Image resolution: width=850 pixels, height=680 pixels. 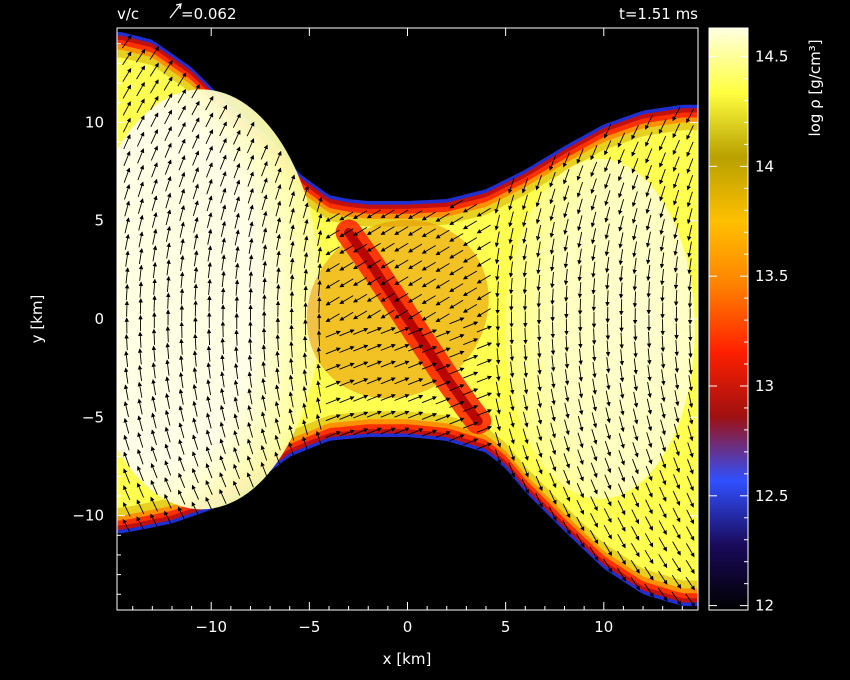 I want to click on colorbar-tick-label: 12.5, so click(x=771, y=496).